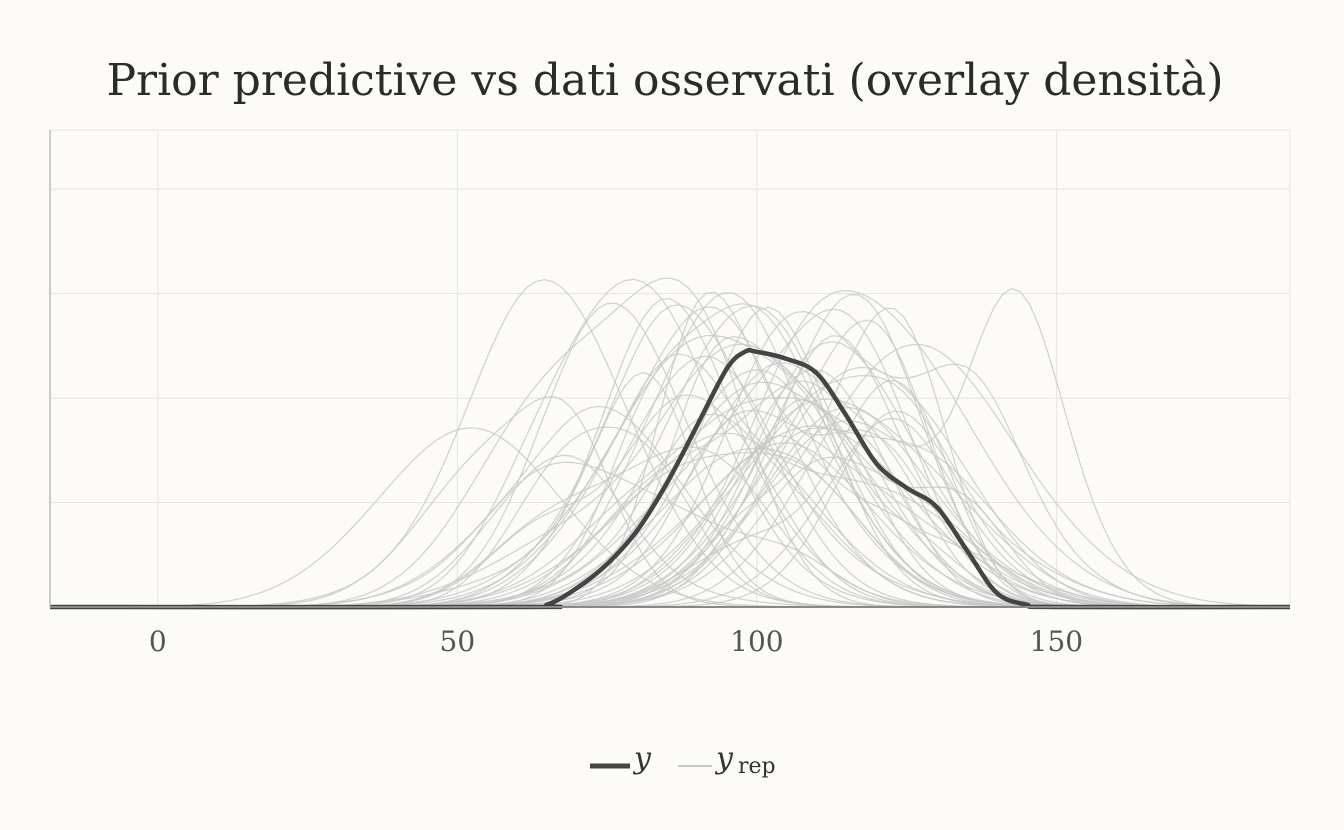  What do you see at coordinates (724, 758) in the screenshot?
I see `legend-label-replicates: y` at bounding box center [724, 758].